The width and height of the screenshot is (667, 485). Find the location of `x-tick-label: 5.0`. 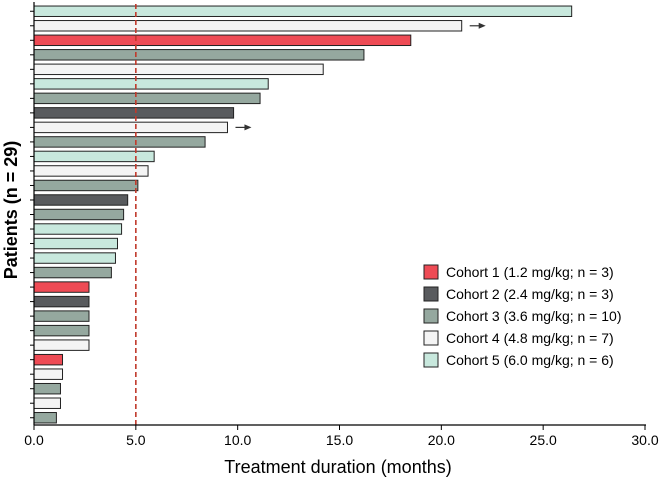

x-tick-label: 5.0 is located at coordinates (136, 440).